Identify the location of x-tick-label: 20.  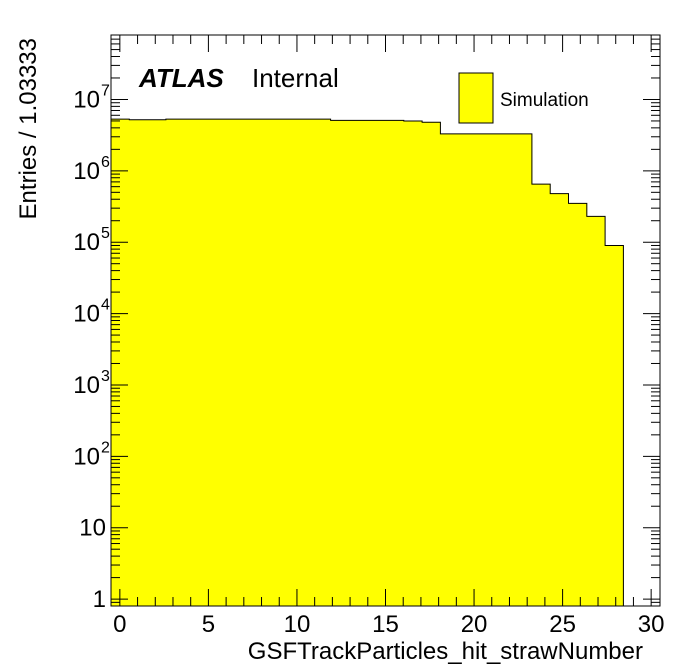
(474, 624).